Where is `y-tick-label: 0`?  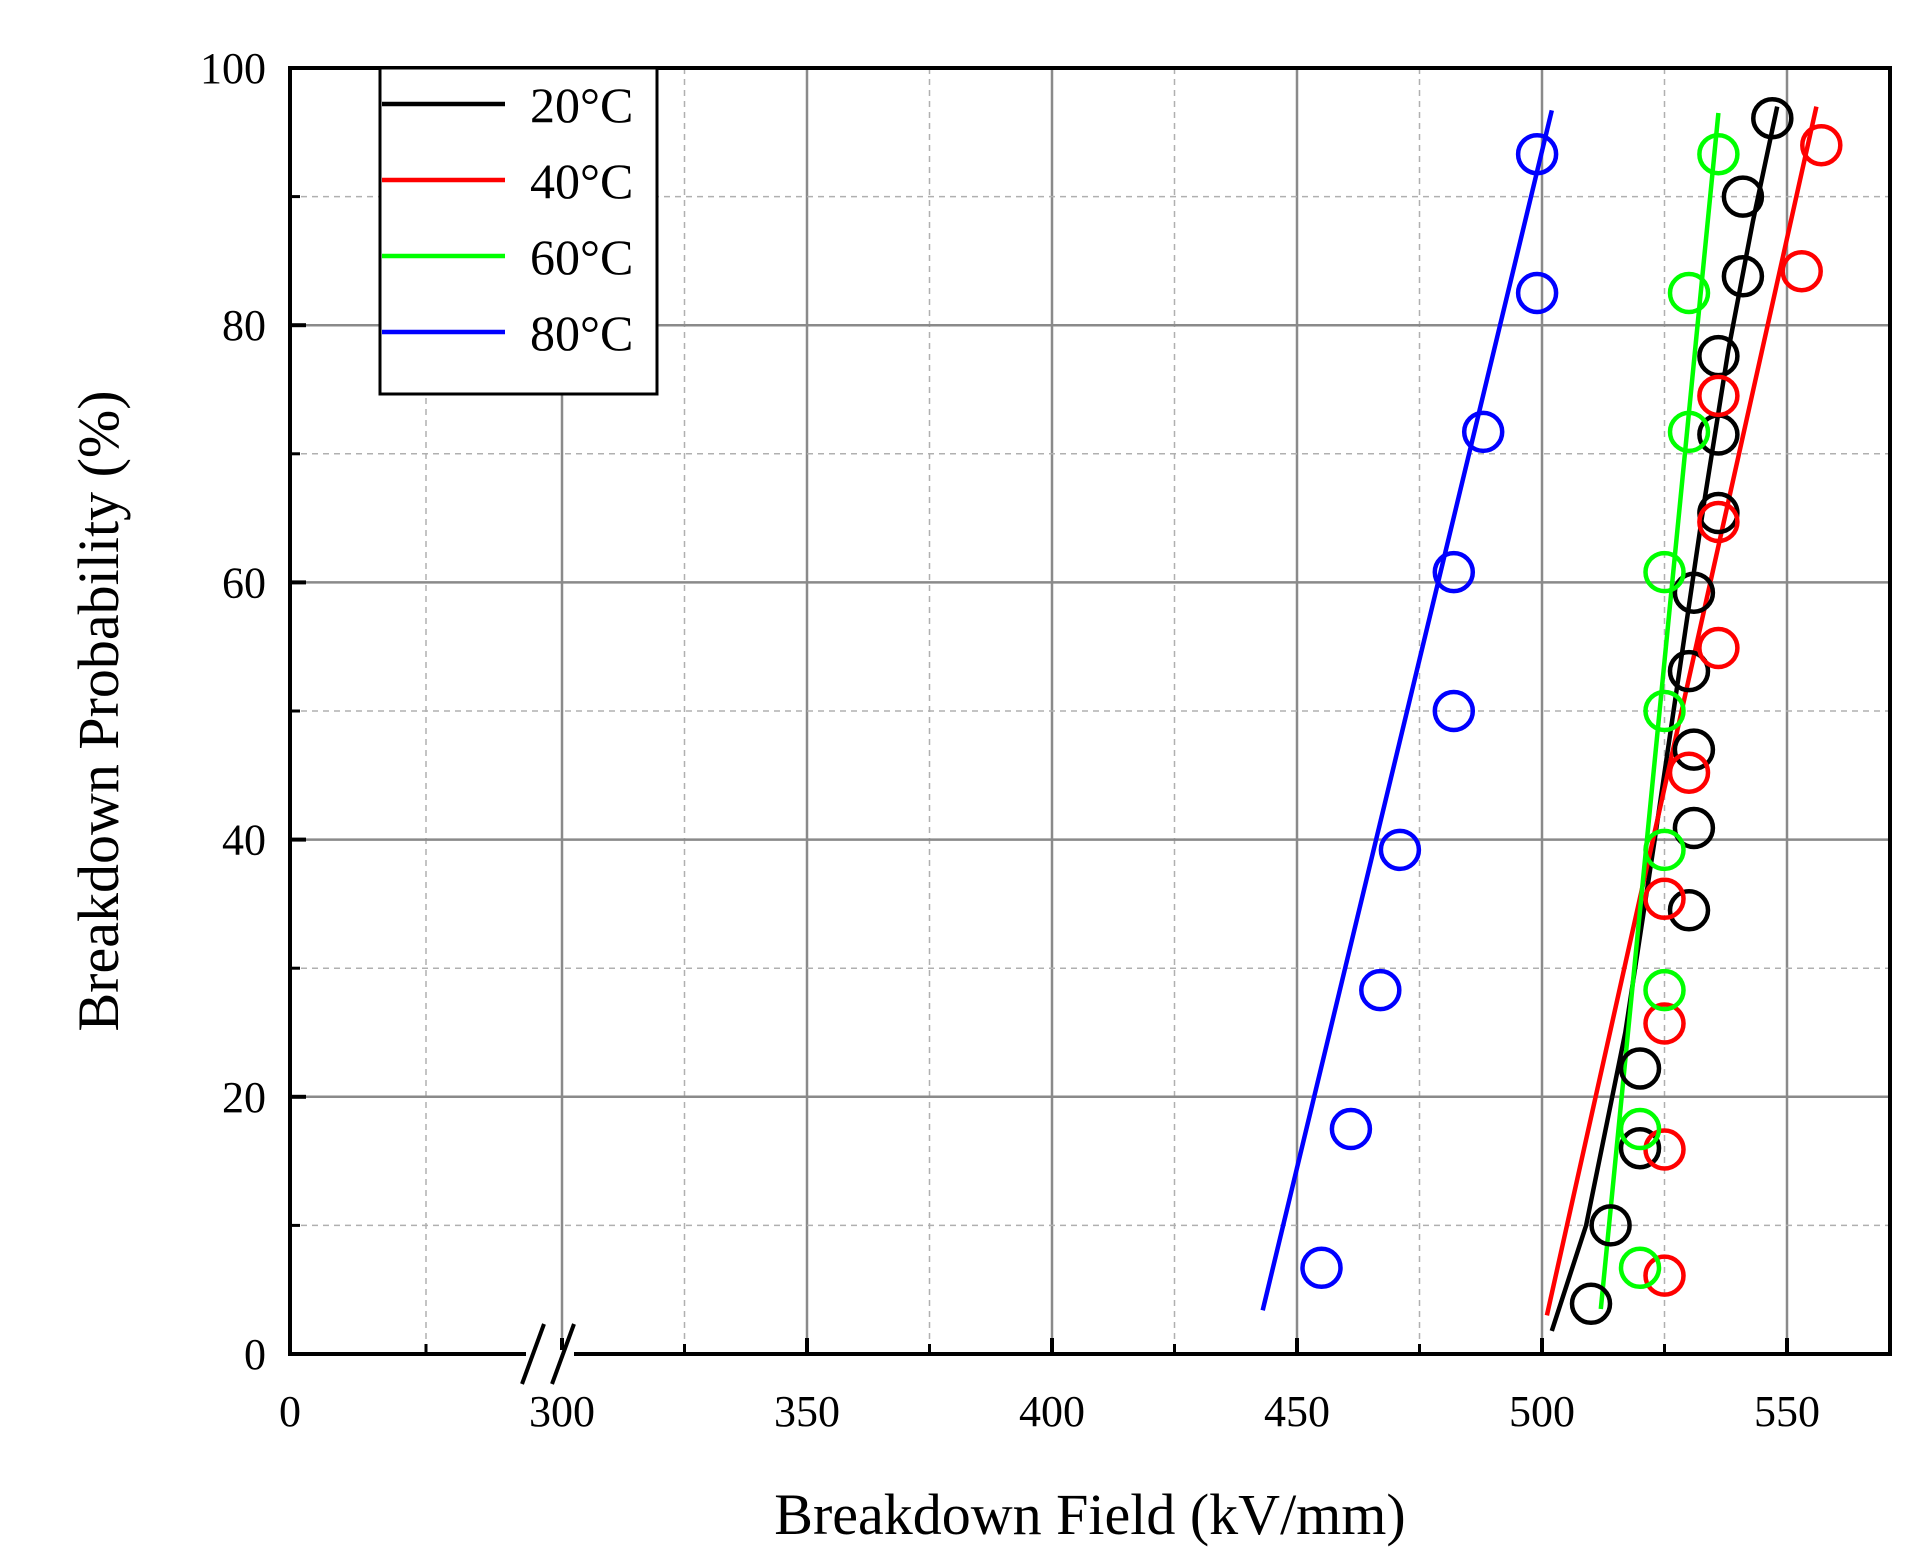
y-tick-label: 0 is located at coordinates (255, 1354).